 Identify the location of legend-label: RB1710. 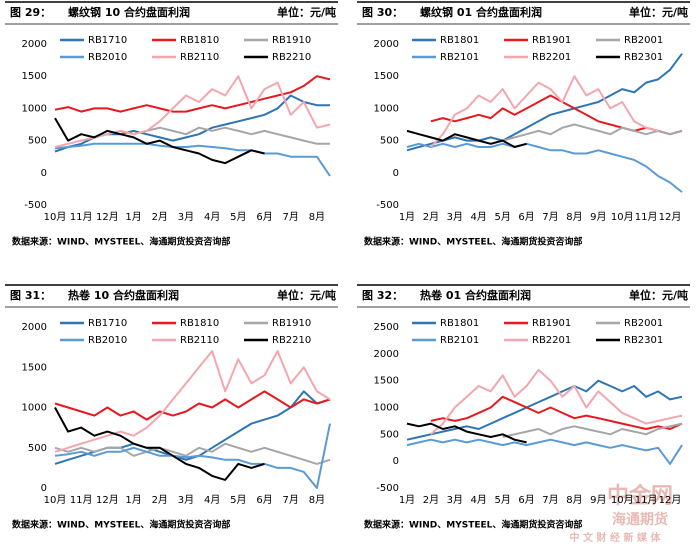
(107, 323).